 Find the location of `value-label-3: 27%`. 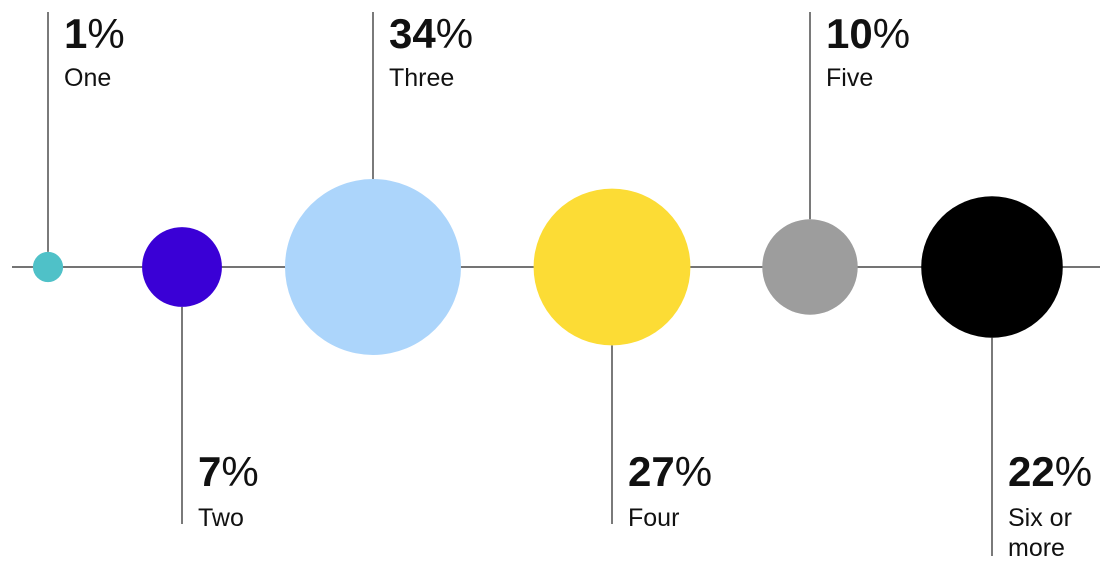

value-label-3: 27% is located at coordinates (670, 471).